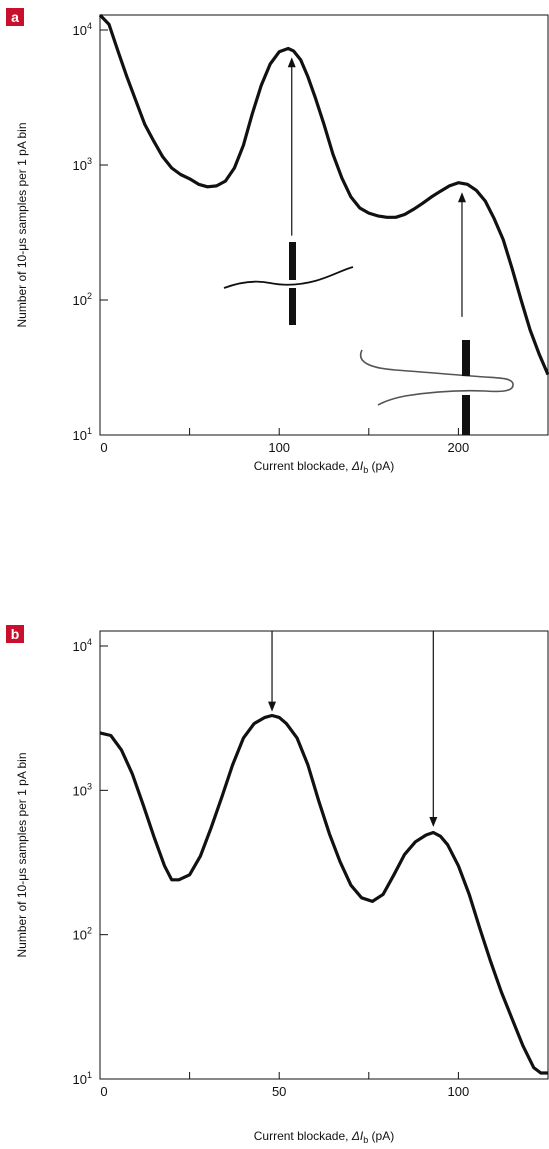 This screenshot has height=1149, width=549. What do you see at coordinates (459, 447) in the screenshot?
I see `x-tick-label: 200` at bounding box center [459, 447].